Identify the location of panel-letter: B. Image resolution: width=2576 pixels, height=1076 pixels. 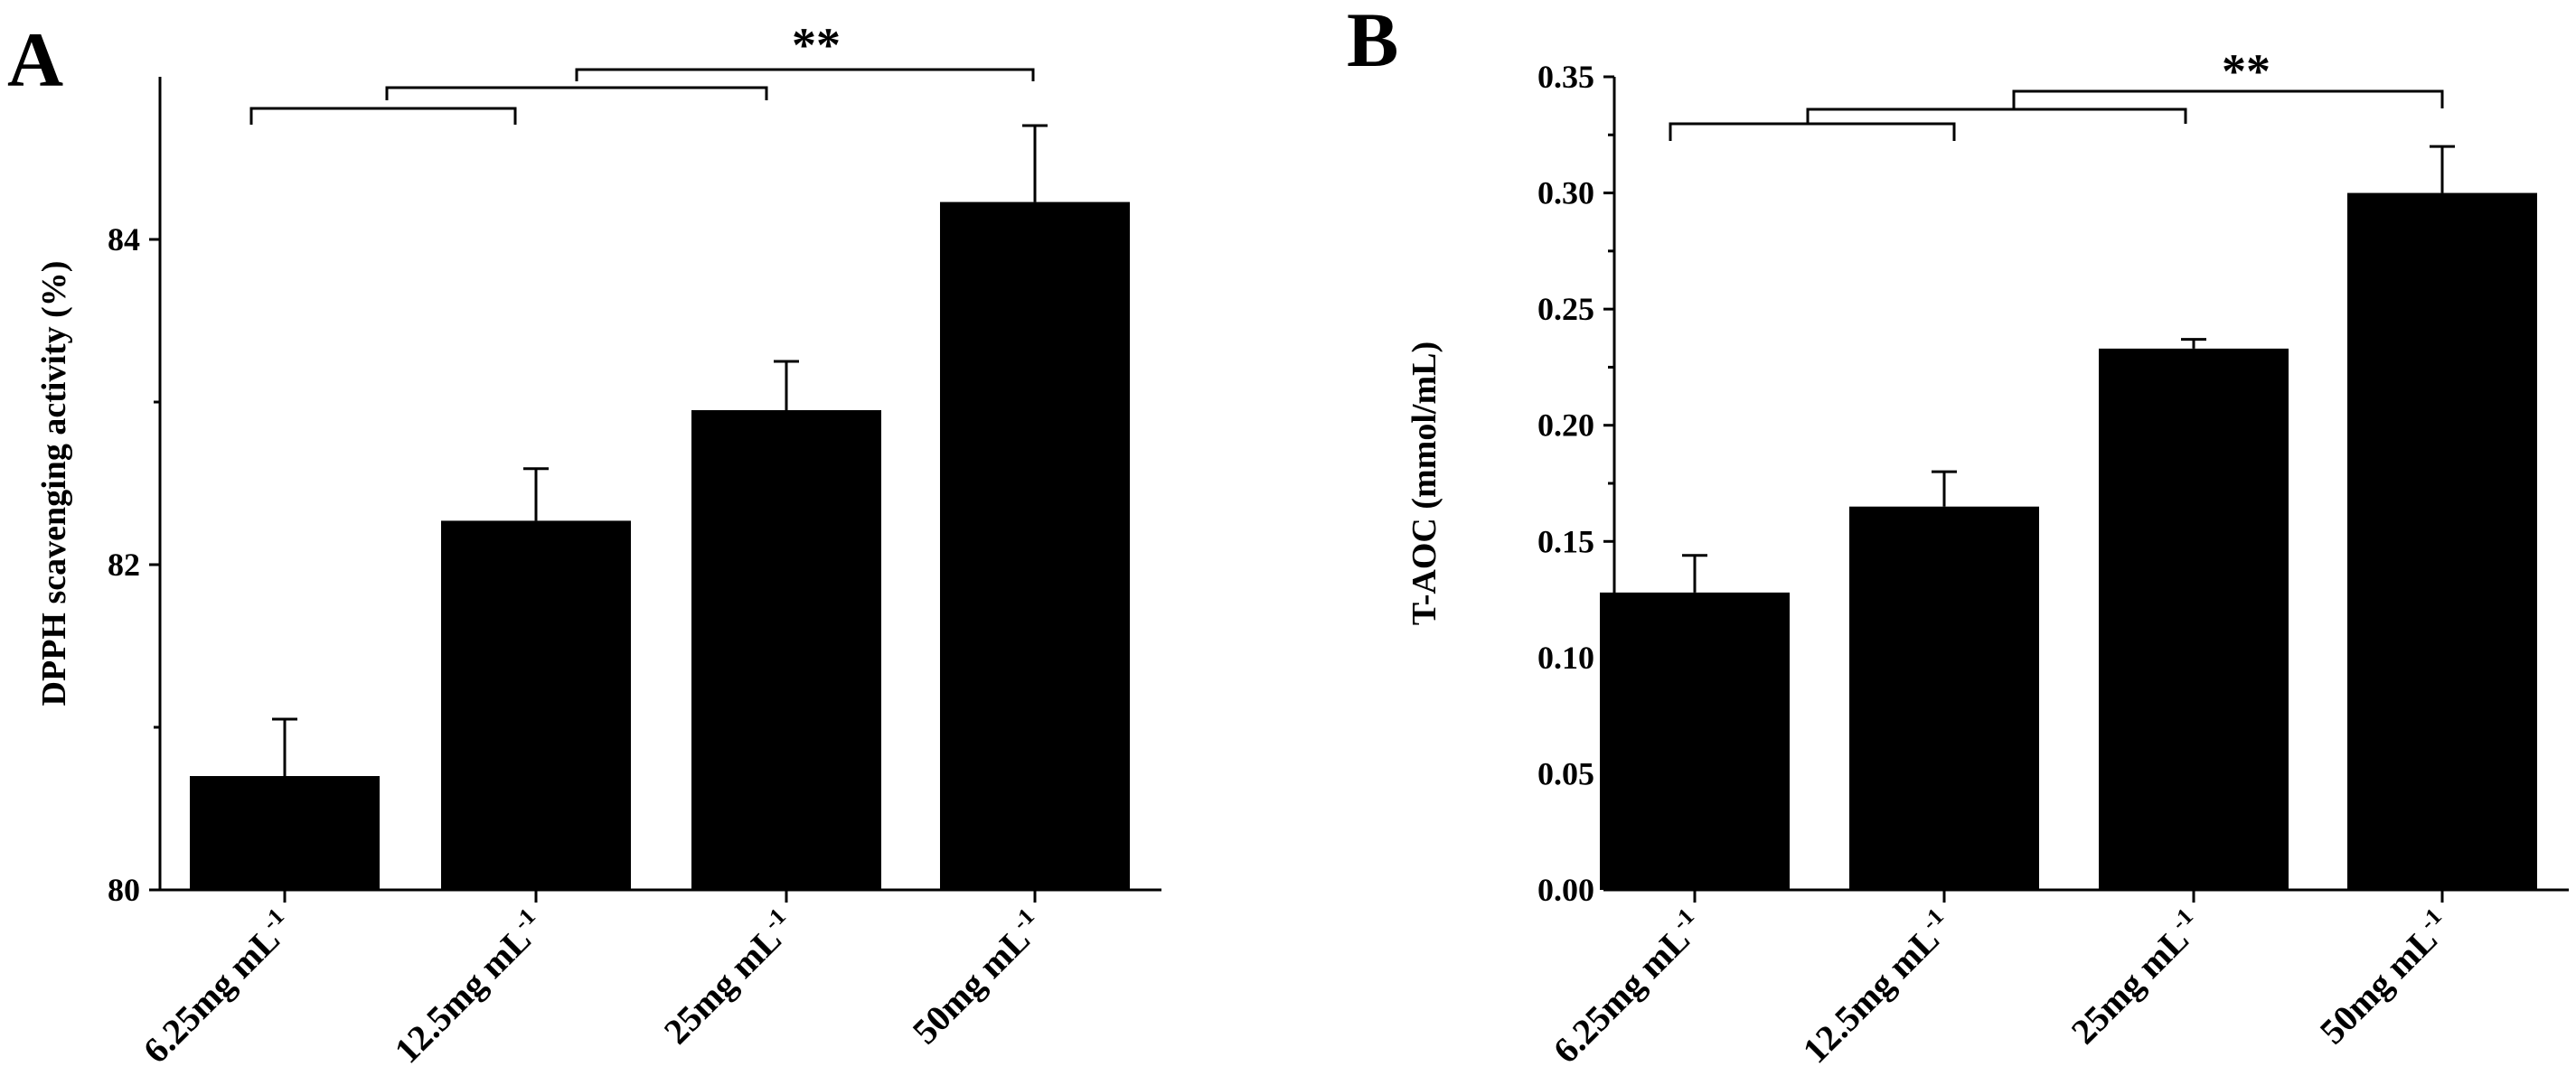
(1372, 42).